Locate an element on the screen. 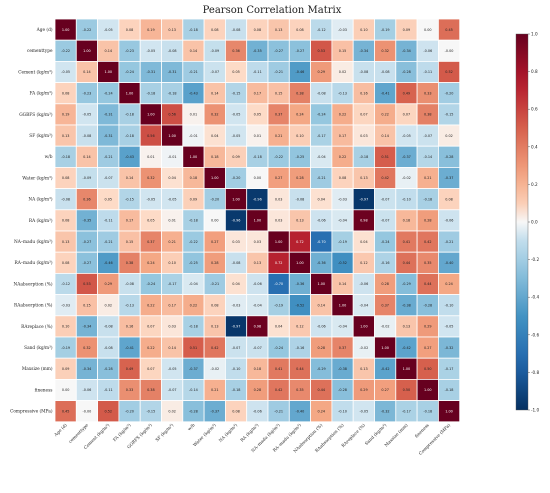 This screenshot has height=493, width=550. cell-value-10-13: -0.19 is located at coordinates (342, 242).